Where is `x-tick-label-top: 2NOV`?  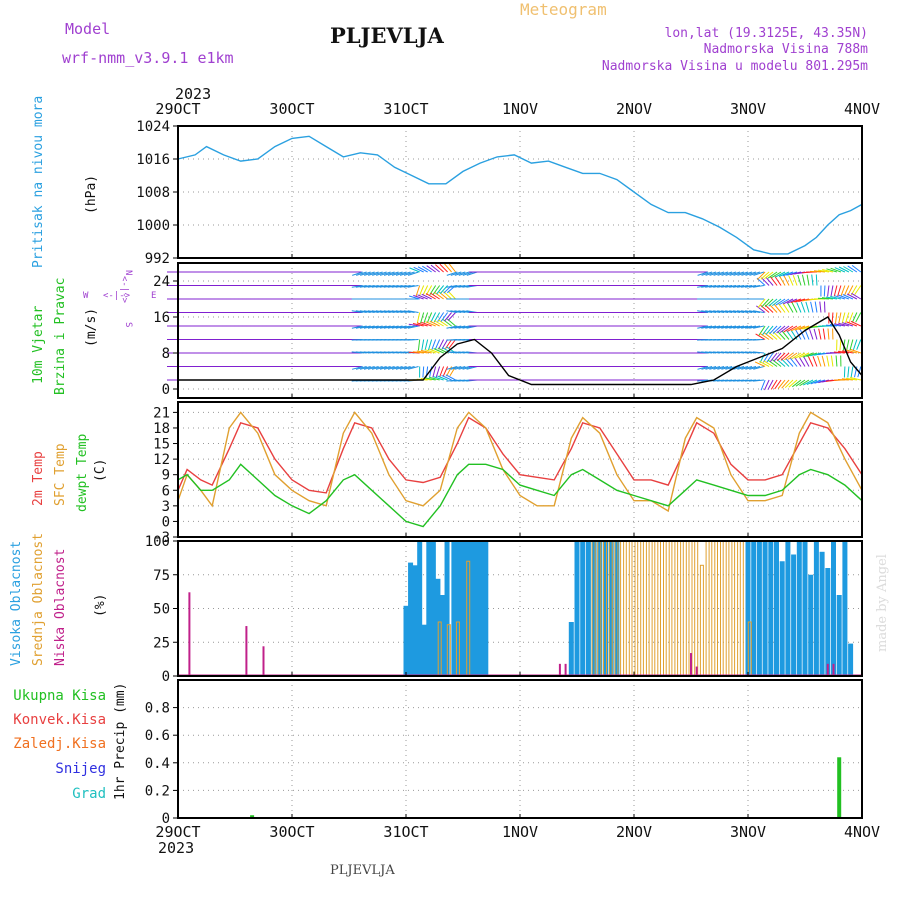 x-tick-label-top: 2NOV is located at coordinates (634, 109).